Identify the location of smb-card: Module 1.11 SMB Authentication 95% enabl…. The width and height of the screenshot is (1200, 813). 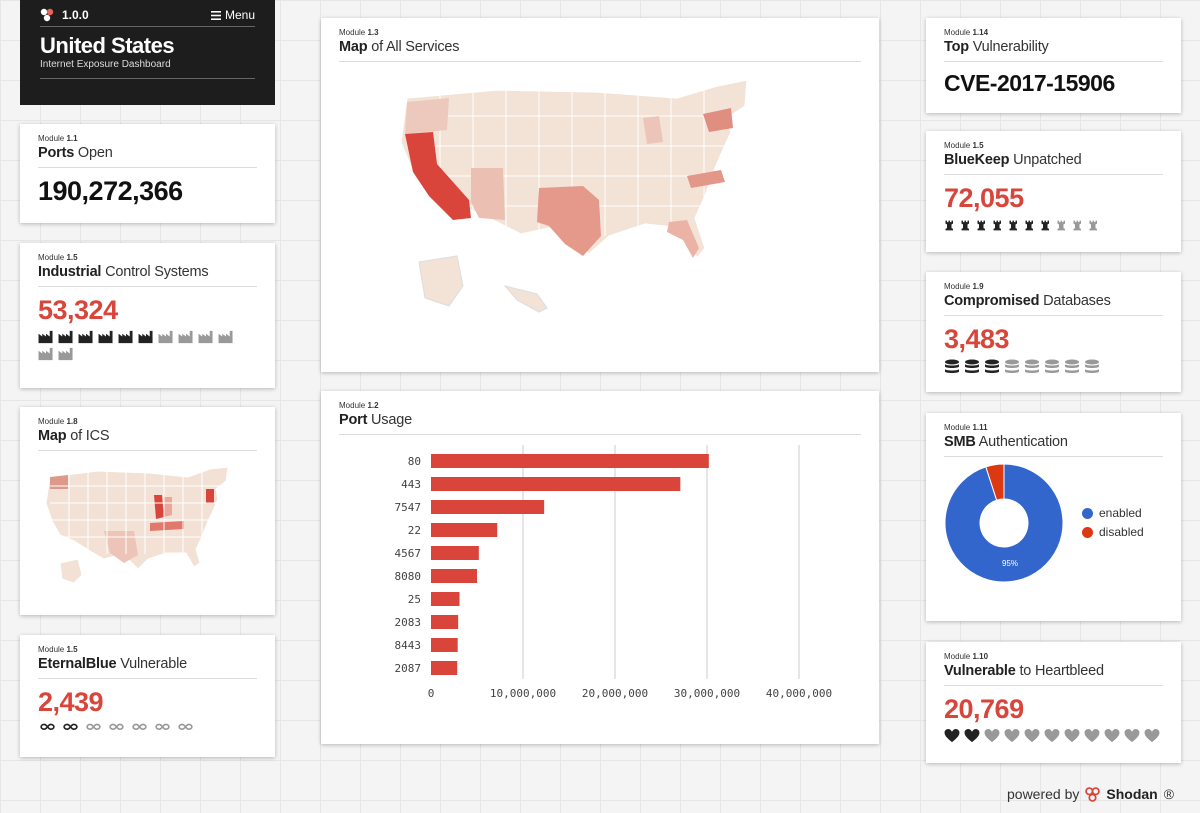
(1053, 517).